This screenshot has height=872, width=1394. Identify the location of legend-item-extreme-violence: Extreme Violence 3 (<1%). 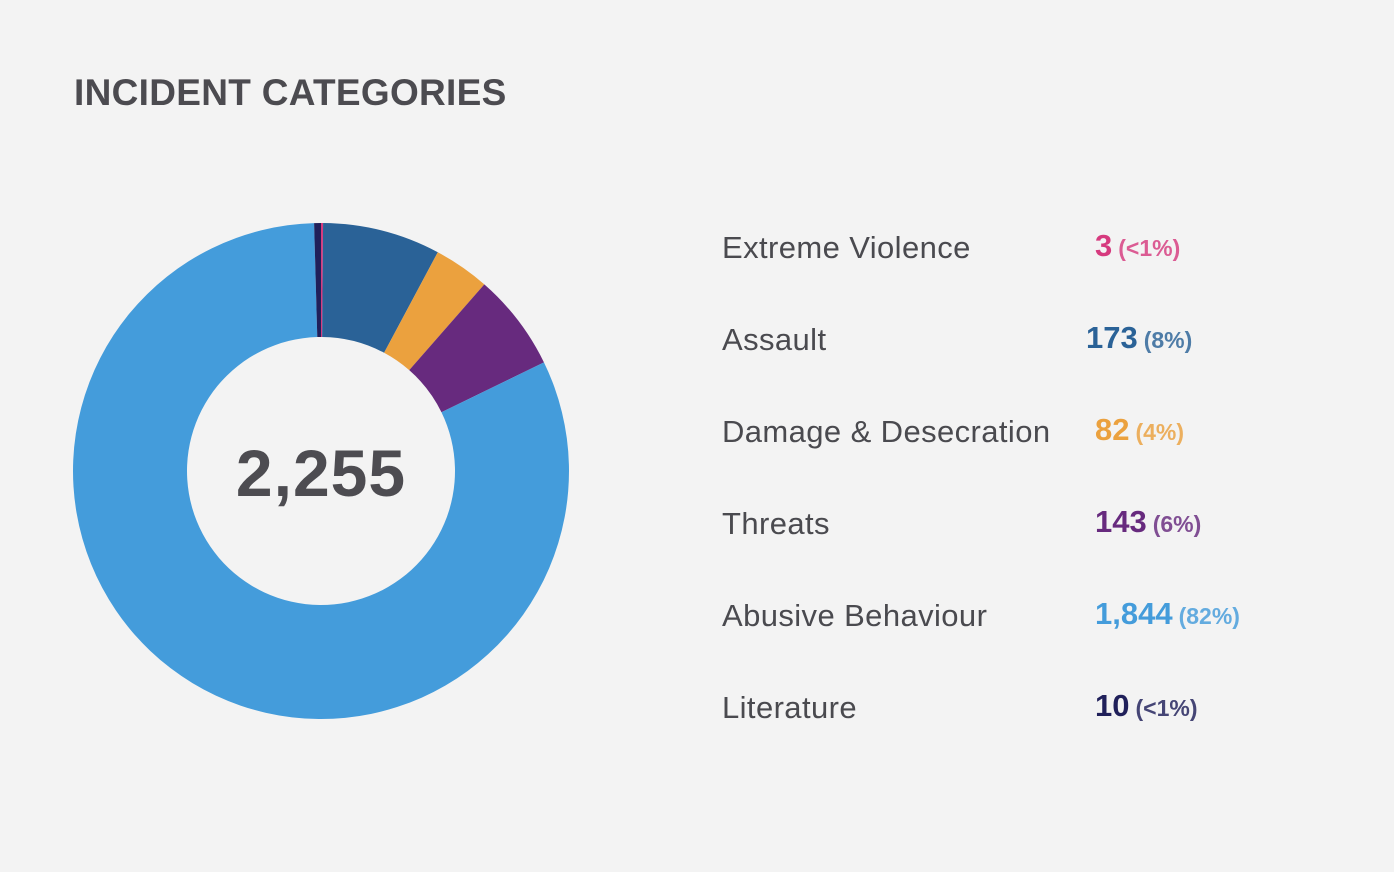
(1042, 268).